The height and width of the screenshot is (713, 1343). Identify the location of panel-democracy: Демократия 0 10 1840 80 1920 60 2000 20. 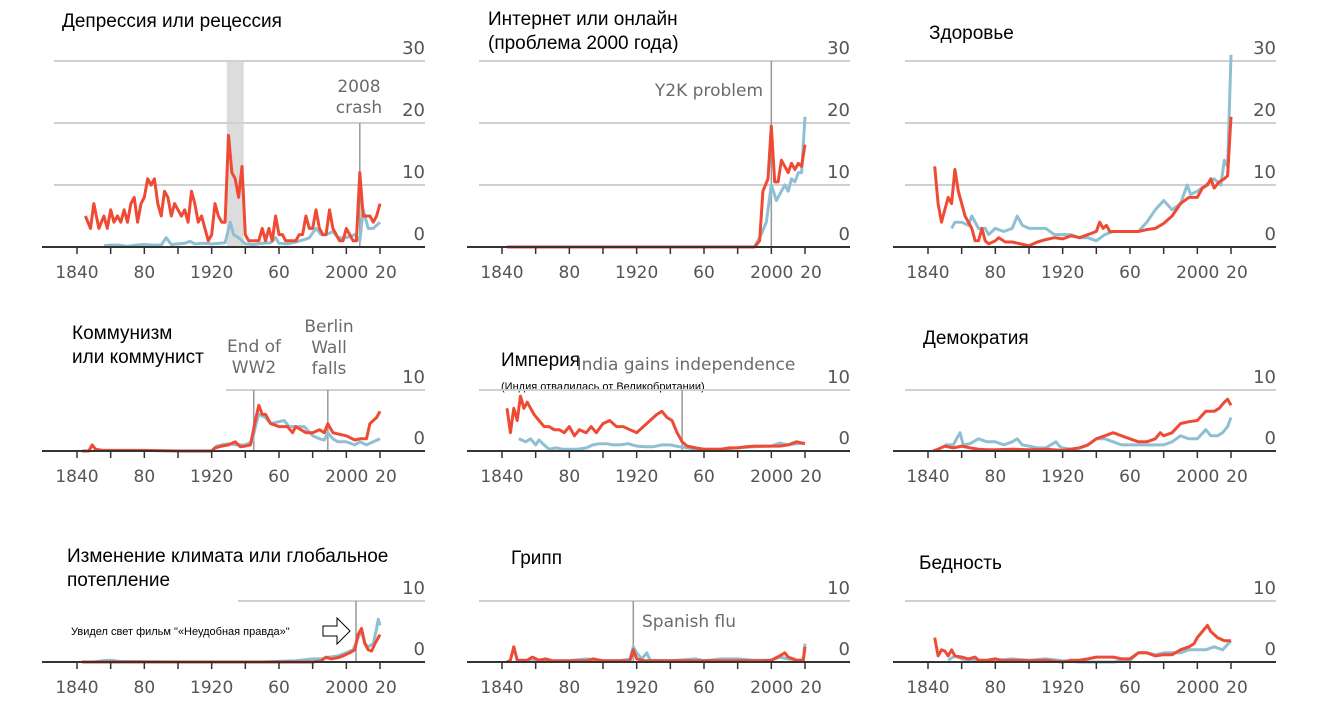
(1073, 395).